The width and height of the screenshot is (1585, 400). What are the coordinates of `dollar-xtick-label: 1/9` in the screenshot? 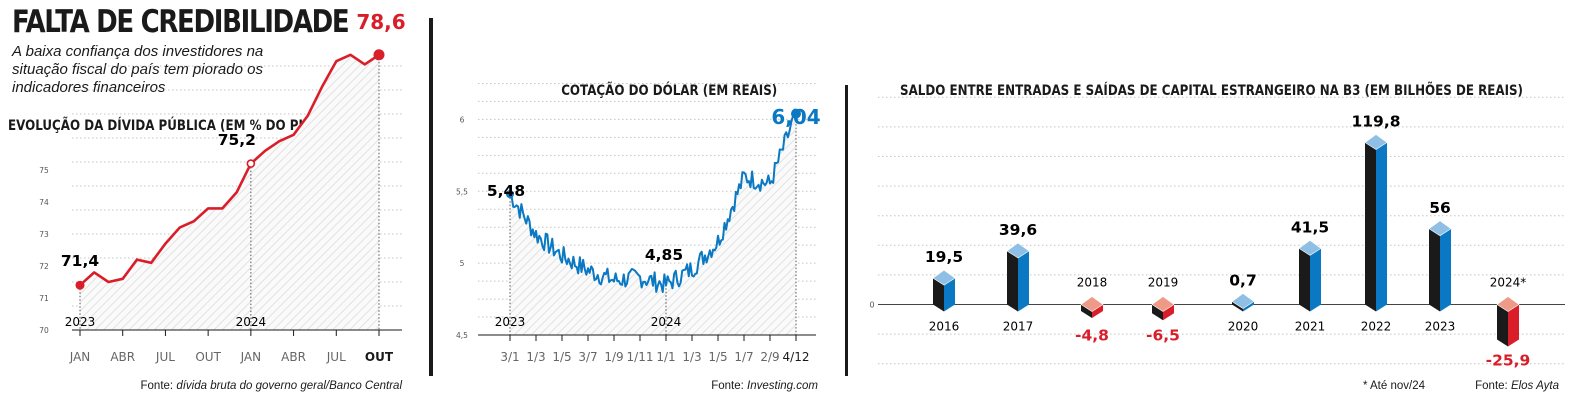 It's located at (613, 357).